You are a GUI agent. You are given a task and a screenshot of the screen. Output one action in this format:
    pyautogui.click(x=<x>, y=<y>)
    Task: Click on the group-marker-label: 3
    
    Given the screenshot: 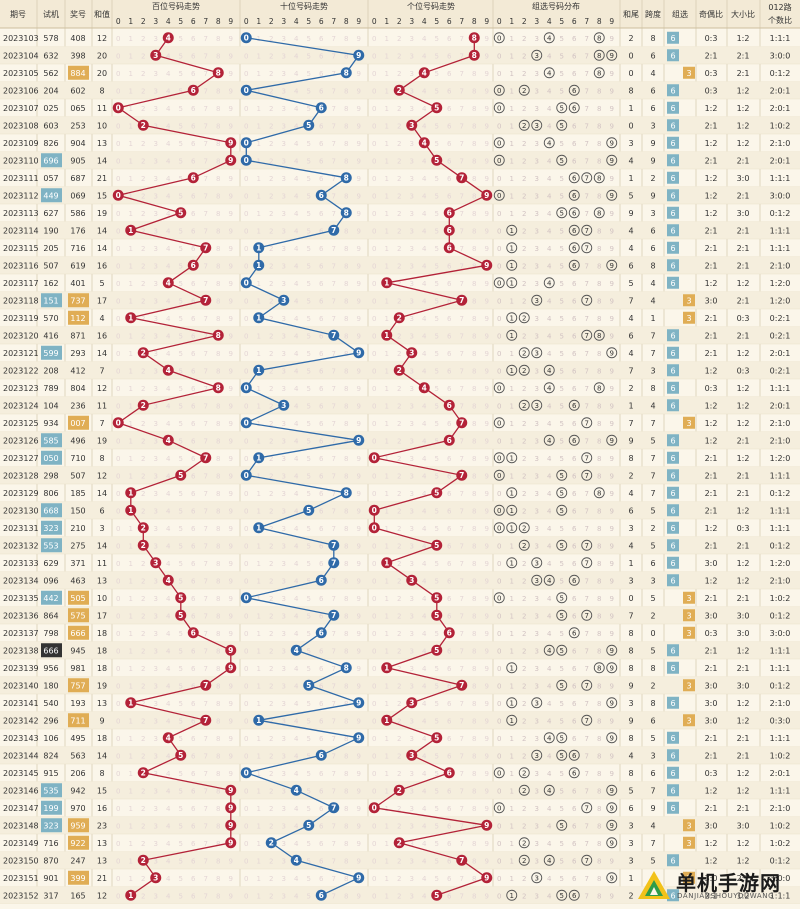 What is the action you would take?
    pyautogui.click(x=537, y=56)
    